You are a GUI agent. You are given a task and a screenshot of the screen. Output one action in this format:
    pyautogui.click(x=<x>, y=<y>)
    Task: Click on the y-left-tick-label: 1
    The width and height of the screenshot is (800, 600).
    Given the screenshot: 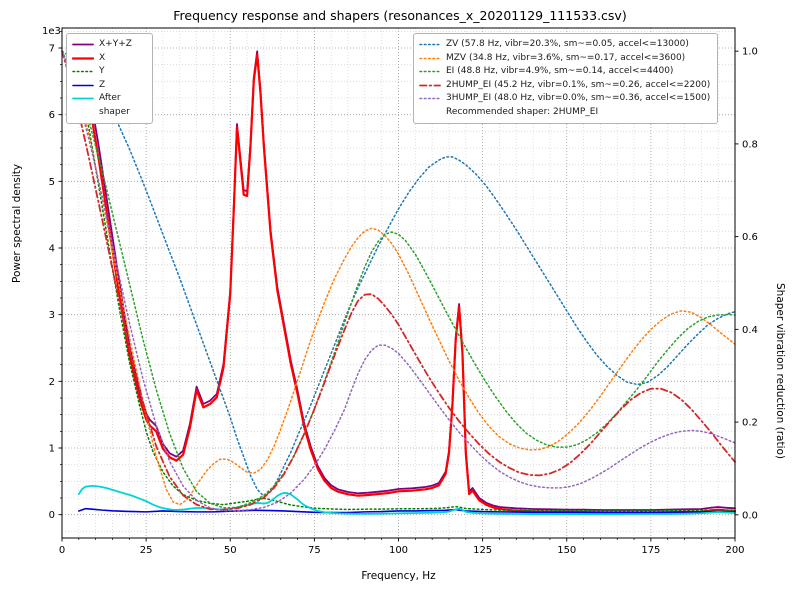 What is the action you would take?
    pyautogui.click(x=52, y=449)
    